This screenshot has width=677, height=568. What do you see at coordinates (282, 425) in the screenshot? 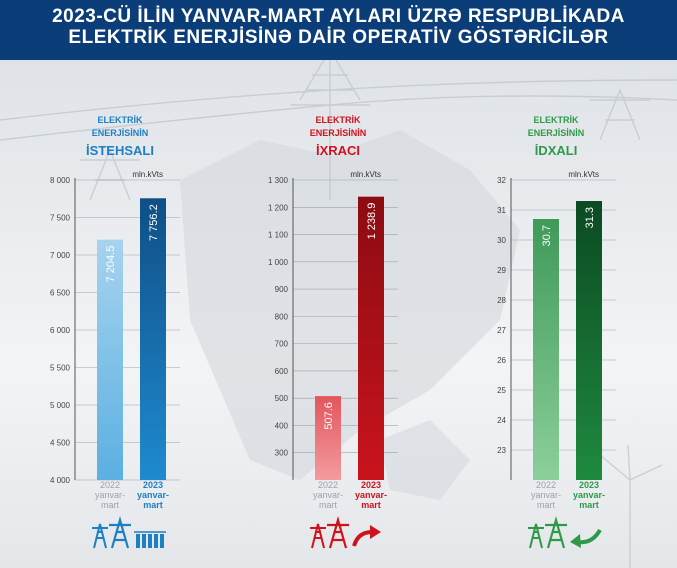
I see `y-tick-label: 400` at bounding box center [282, 425].